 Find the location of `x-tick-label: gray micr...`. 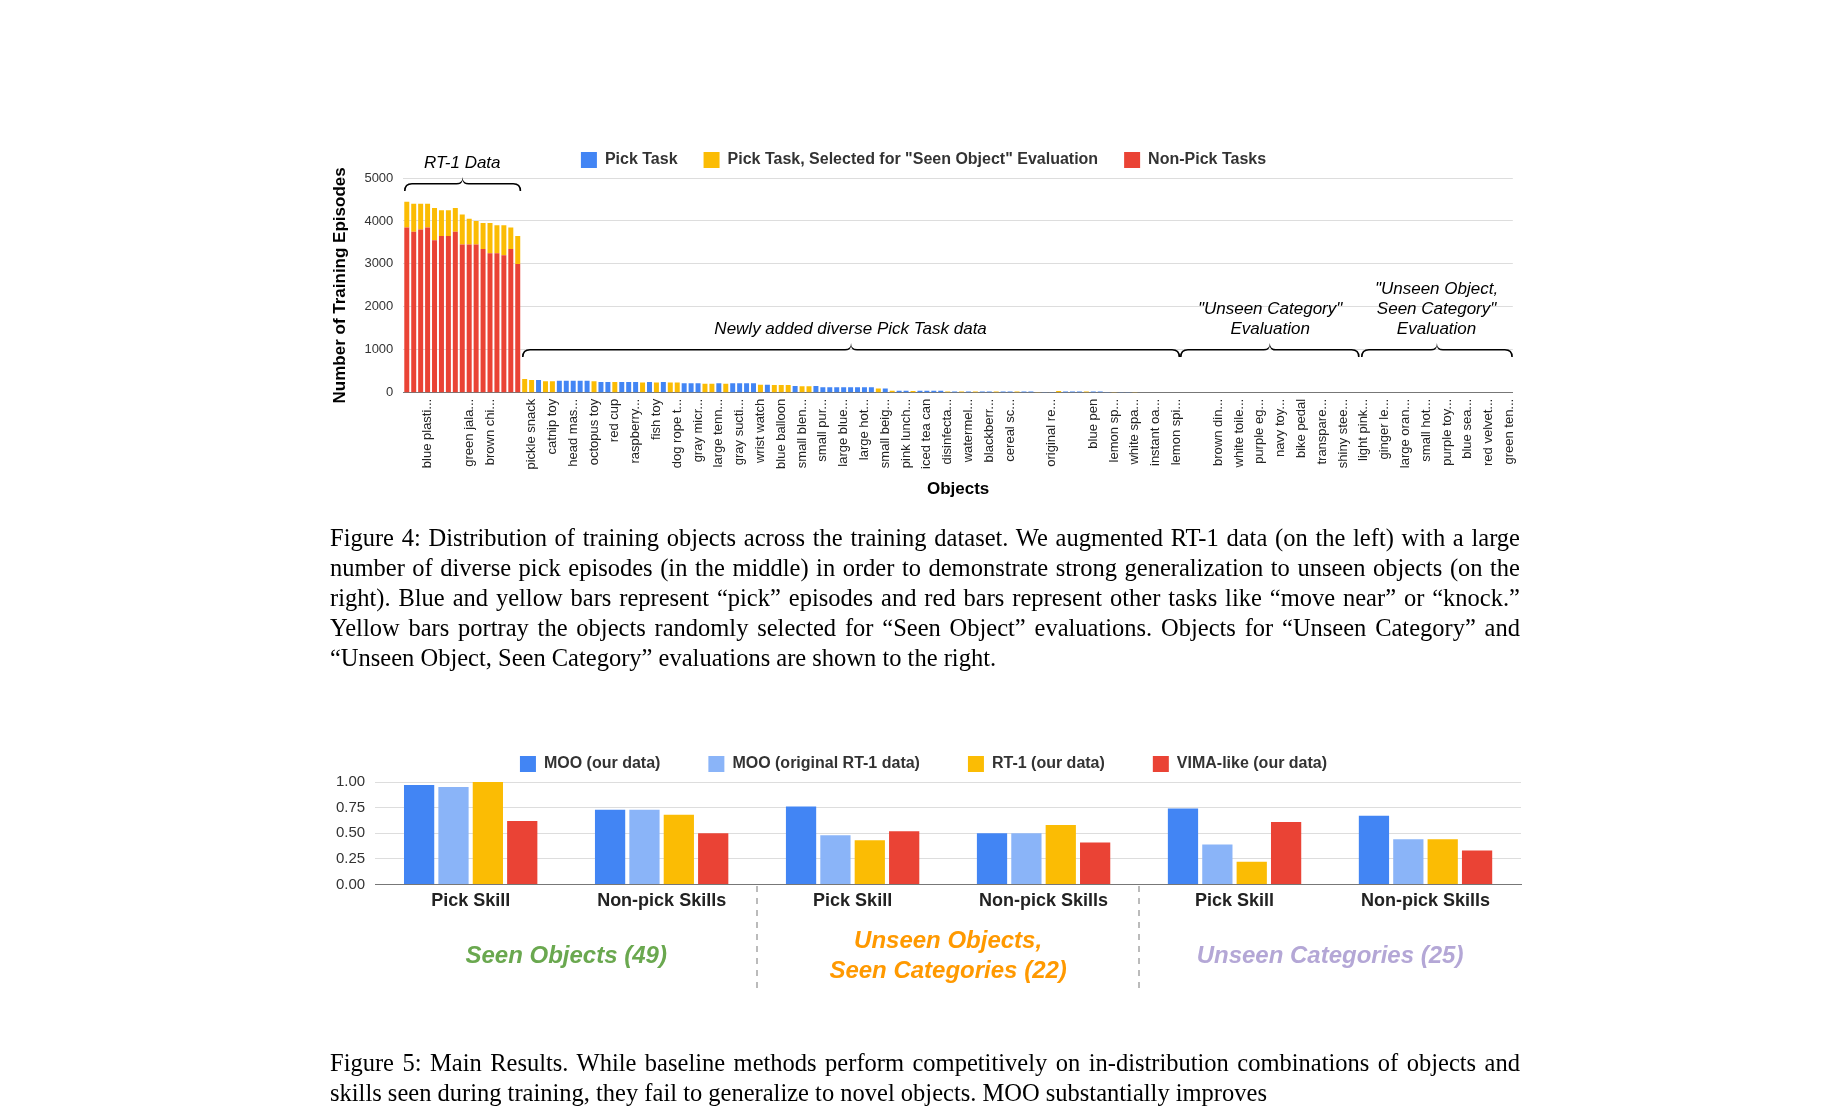

x-tick-label: gray micr... is located at coordinates (697, 430).